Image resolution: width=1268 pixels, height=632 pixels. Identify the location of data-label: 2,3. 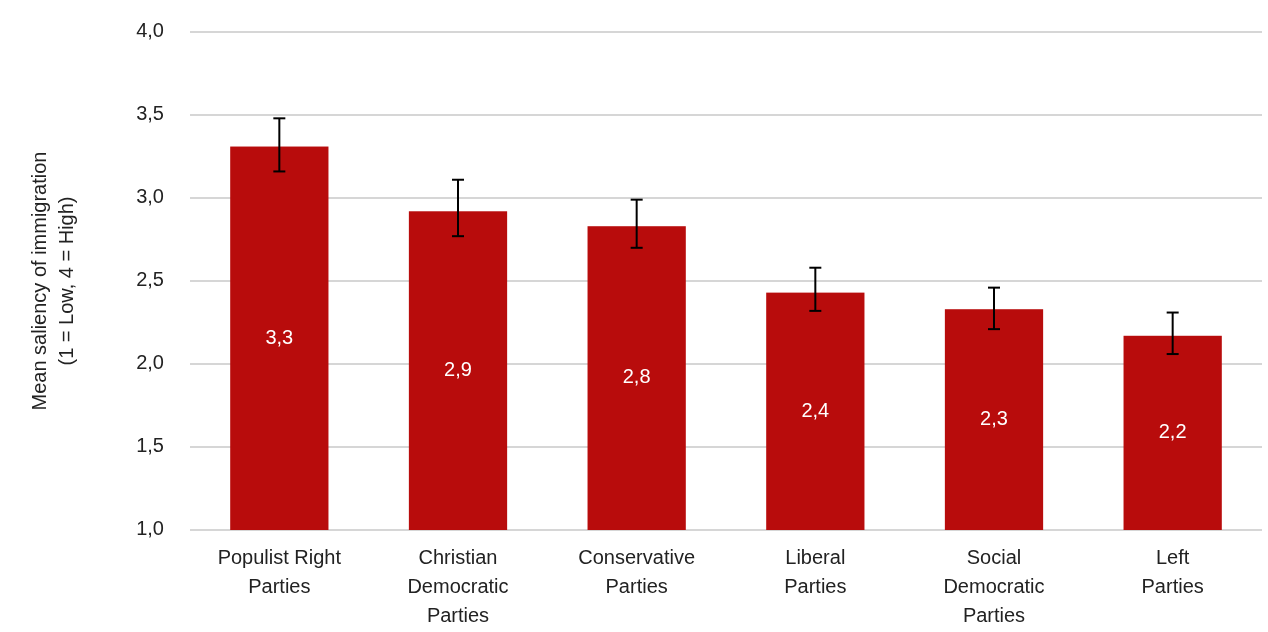
(994, 417).